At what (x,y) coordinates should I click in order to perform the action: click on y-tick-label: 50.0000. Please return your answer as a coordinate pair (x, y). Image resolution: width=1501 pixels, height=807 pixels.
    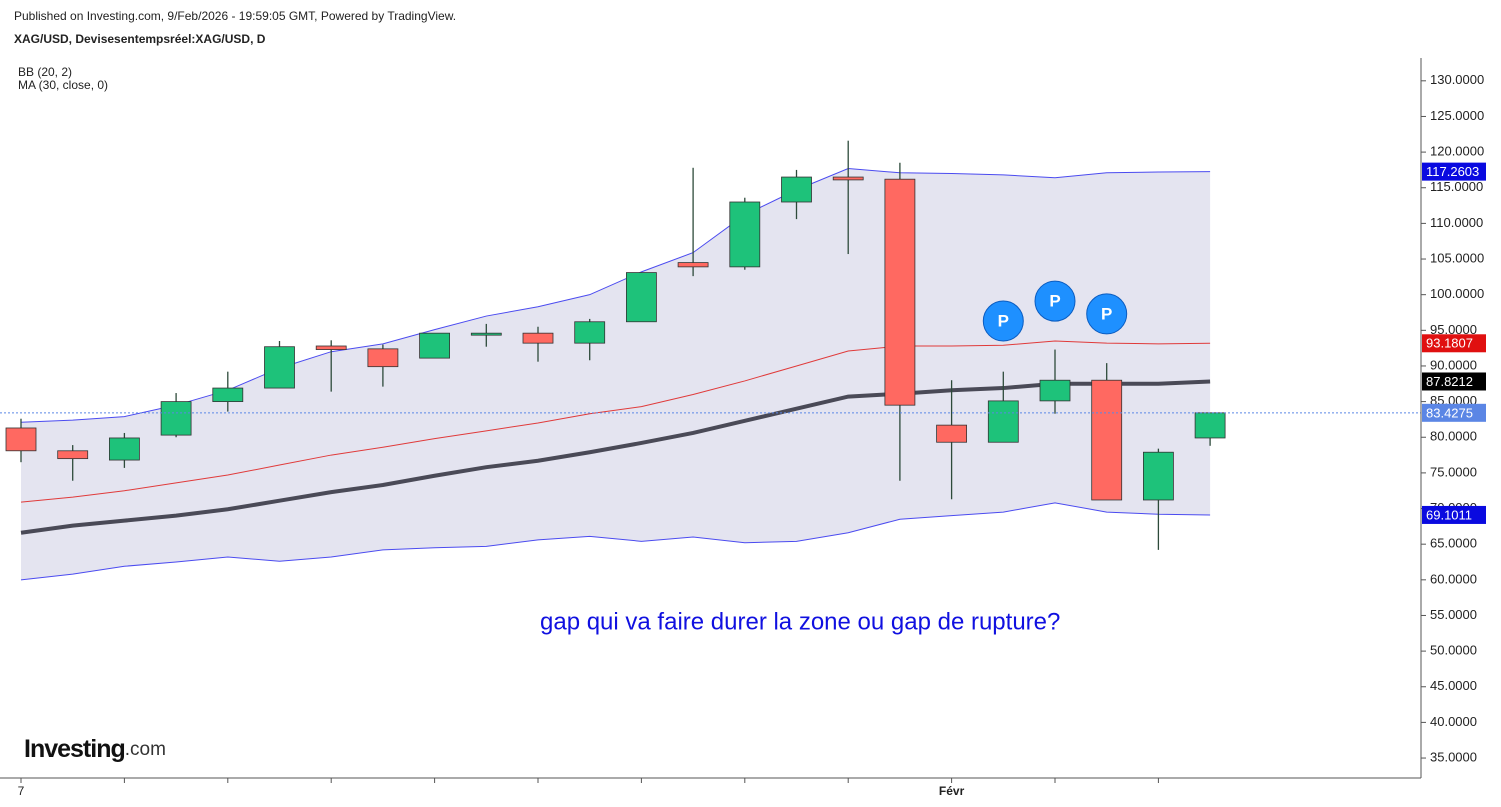
    Looking at the image, I should click on (1453, 650).